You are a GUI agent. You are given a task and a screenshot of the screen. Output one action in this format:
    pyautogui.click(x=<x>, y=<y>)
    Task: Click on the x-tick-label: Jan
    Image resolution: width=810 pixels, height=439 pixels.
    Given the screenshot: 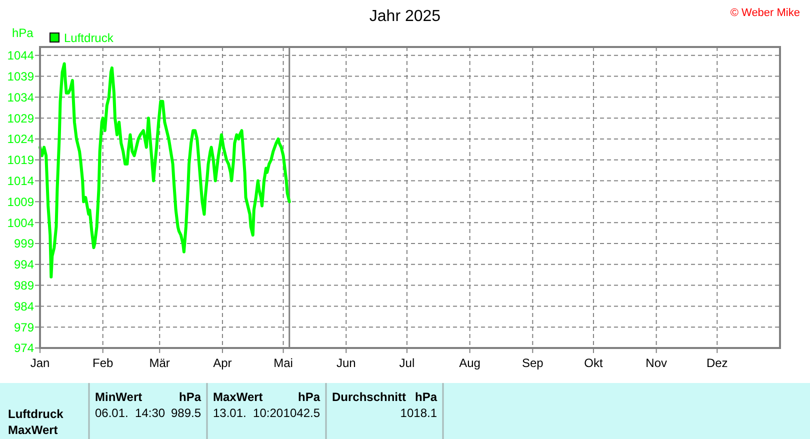 What is the action you would take?
    pyautogui.click(x=40, y=363)
    